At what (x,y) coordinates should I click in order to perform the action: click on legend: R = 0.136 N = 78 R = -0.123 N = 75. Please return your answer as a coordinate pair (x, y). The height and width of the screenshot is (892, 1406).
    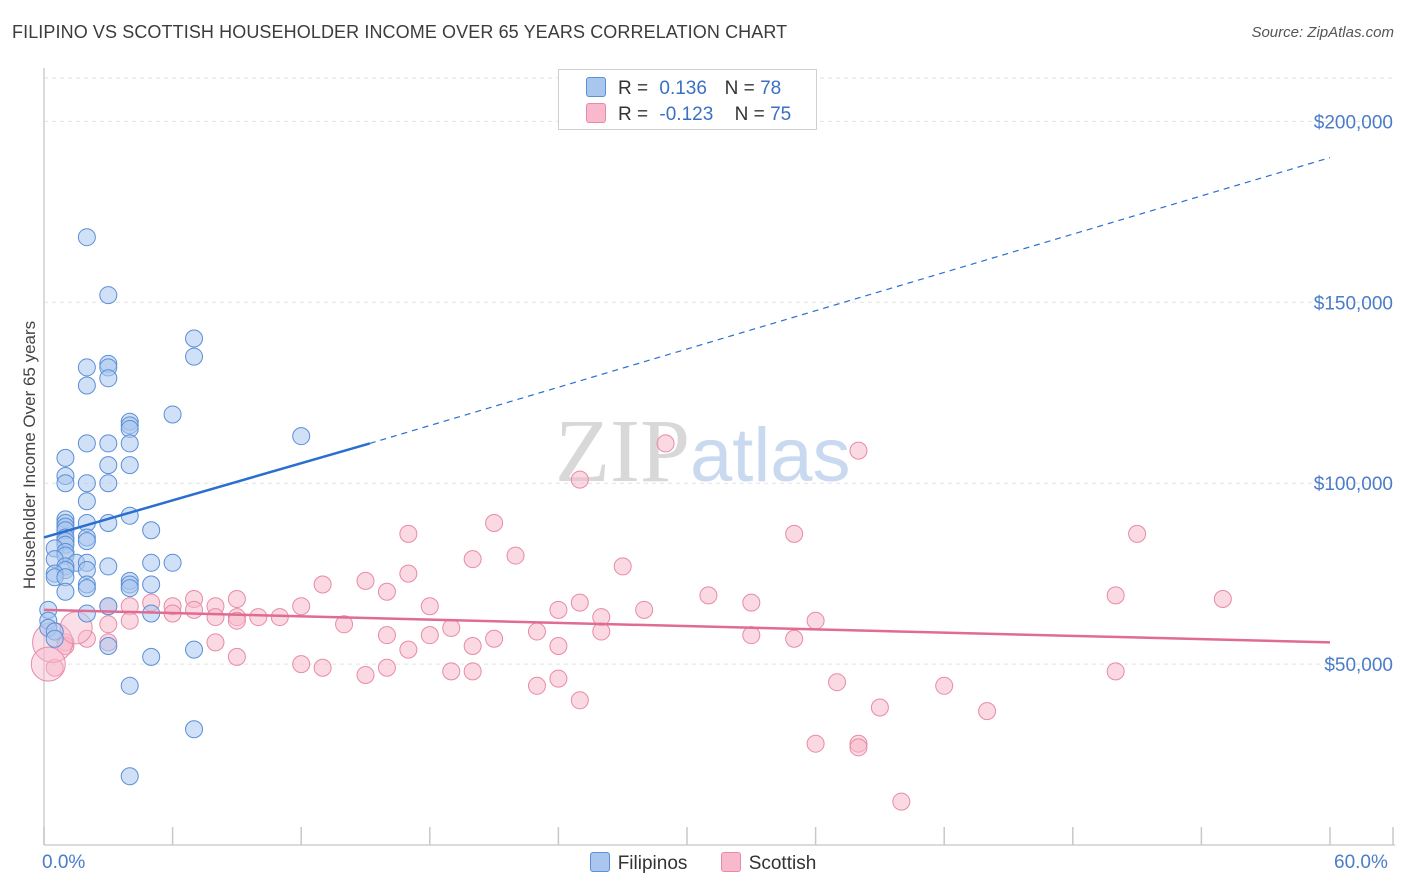
    Looking at the image, I should click on (687, 99).